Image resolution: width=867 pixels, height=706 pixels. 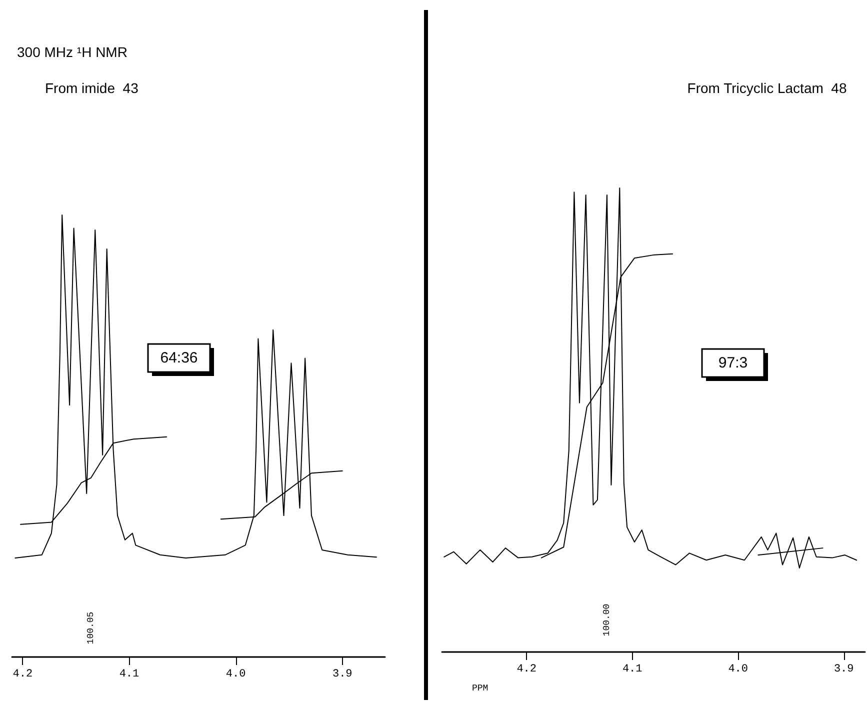 I want to click on chart-subtitle: From Tricyclic Lactam 48, so click(x=767, y=88).